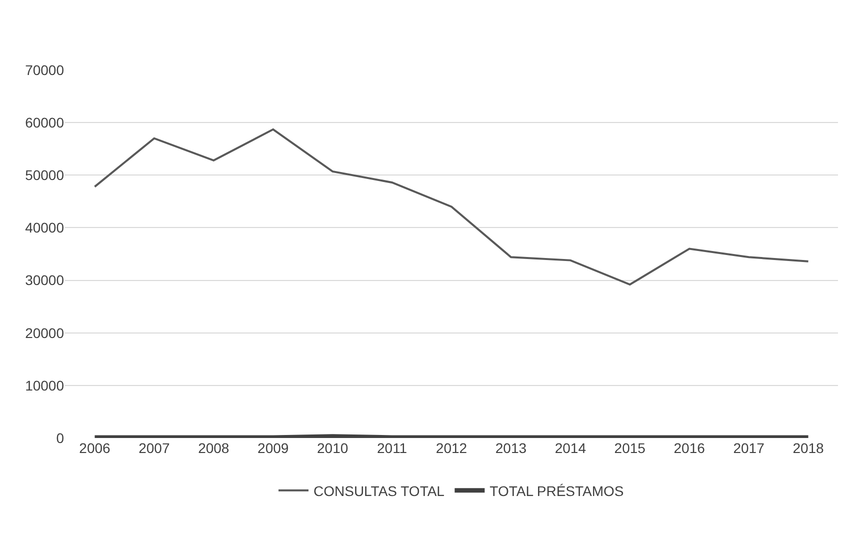 The height and width of the screenshot is (558, 863). Describe the element at coordinates (273, 448) in the screenshot. I see `x-tick-label: 2009` at that location.